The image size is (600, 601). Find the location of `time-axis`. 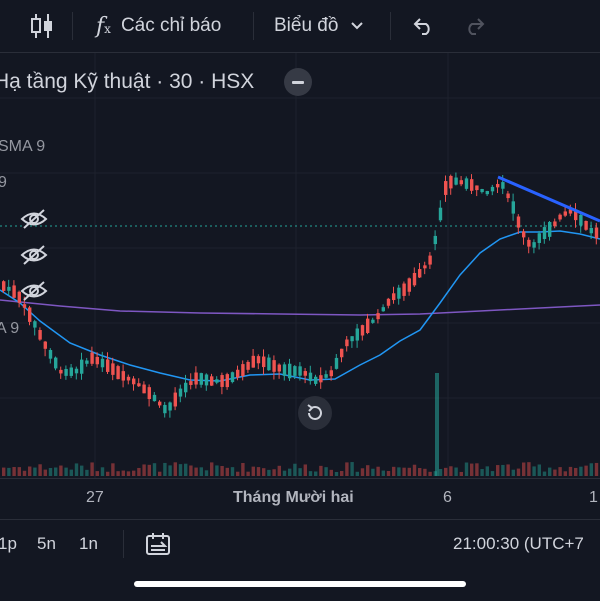

time-axis is located at coordinates (300, 498).